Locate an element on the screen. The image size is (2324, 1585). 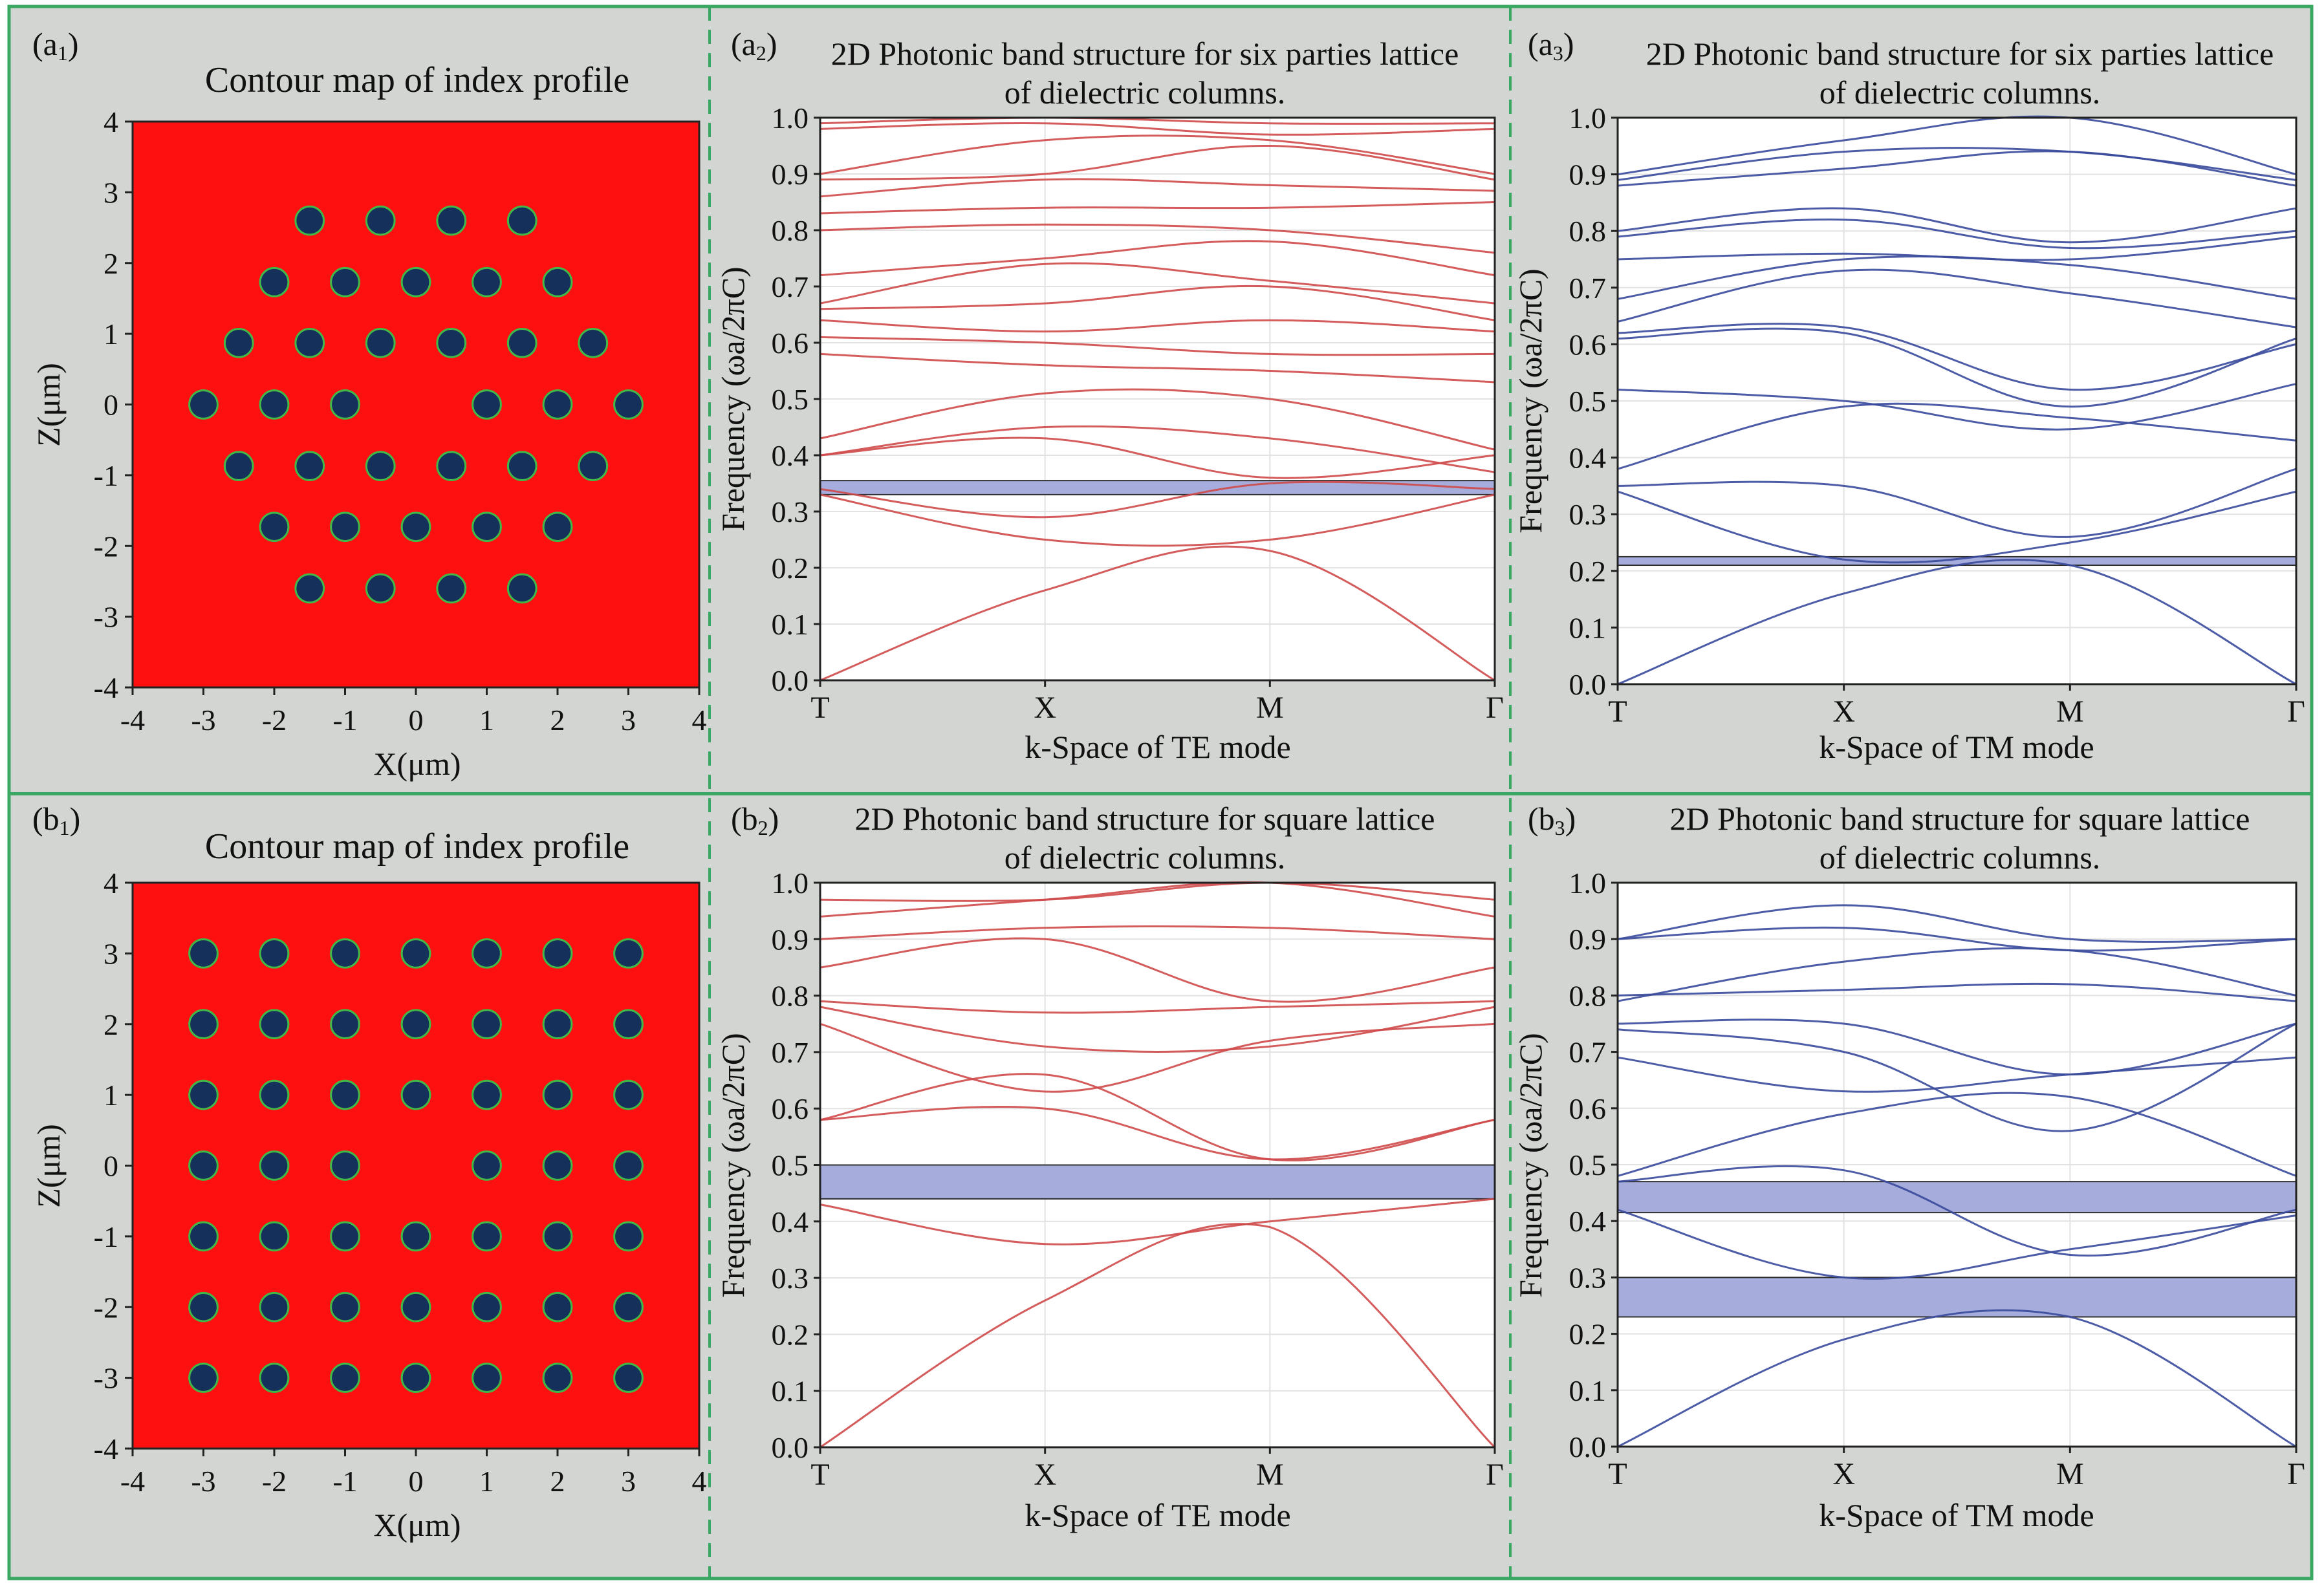
index-profile-background is located at coordinates (416, 1166).